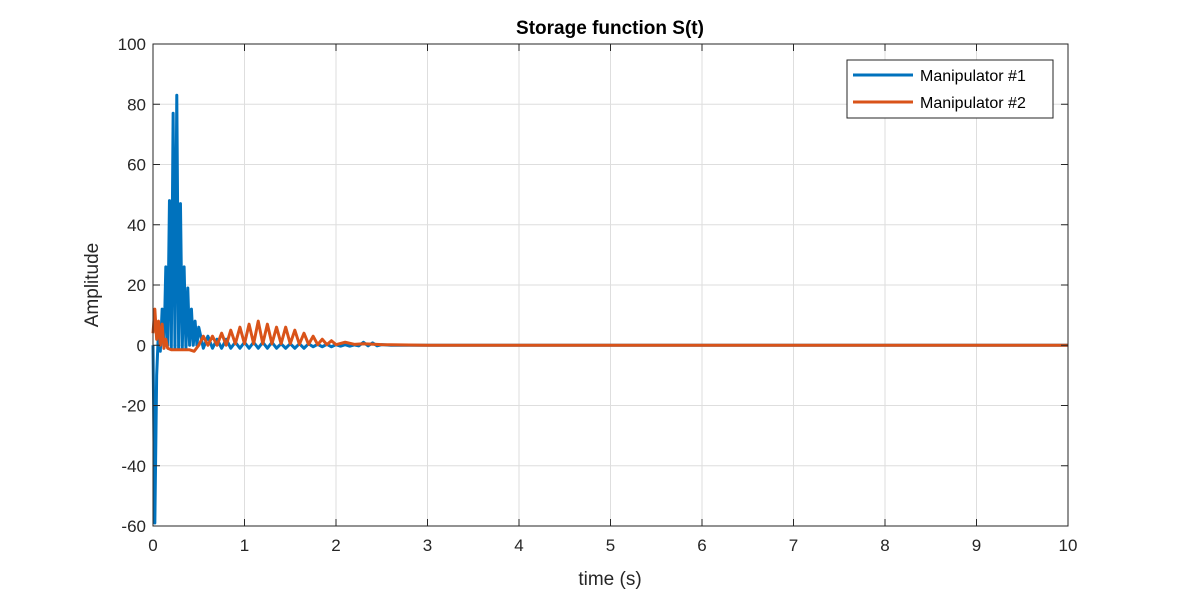  What do you see at coordinates (133, 526) in the screenshot?
I see `y-tick-label: -60` at bounding box center [133, 526].